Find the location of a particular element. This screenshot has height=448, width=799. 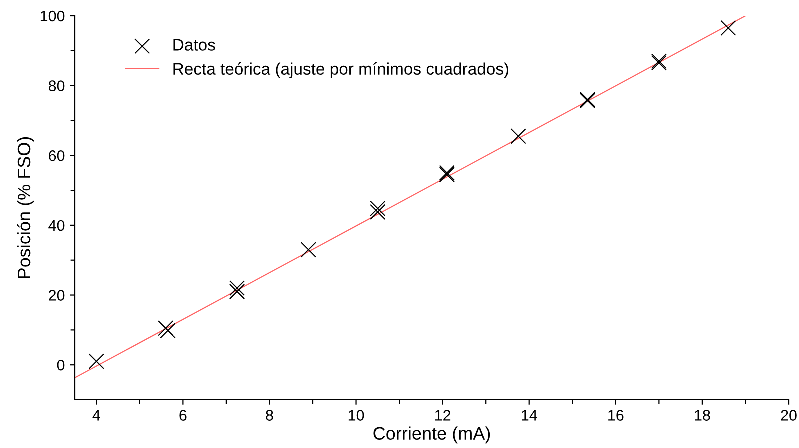

y-tick-label: 80 is located at coordinates (56, 86).